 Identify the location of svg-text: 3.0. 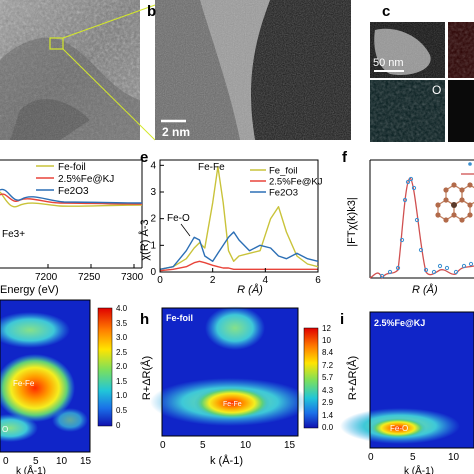
(122, 337).